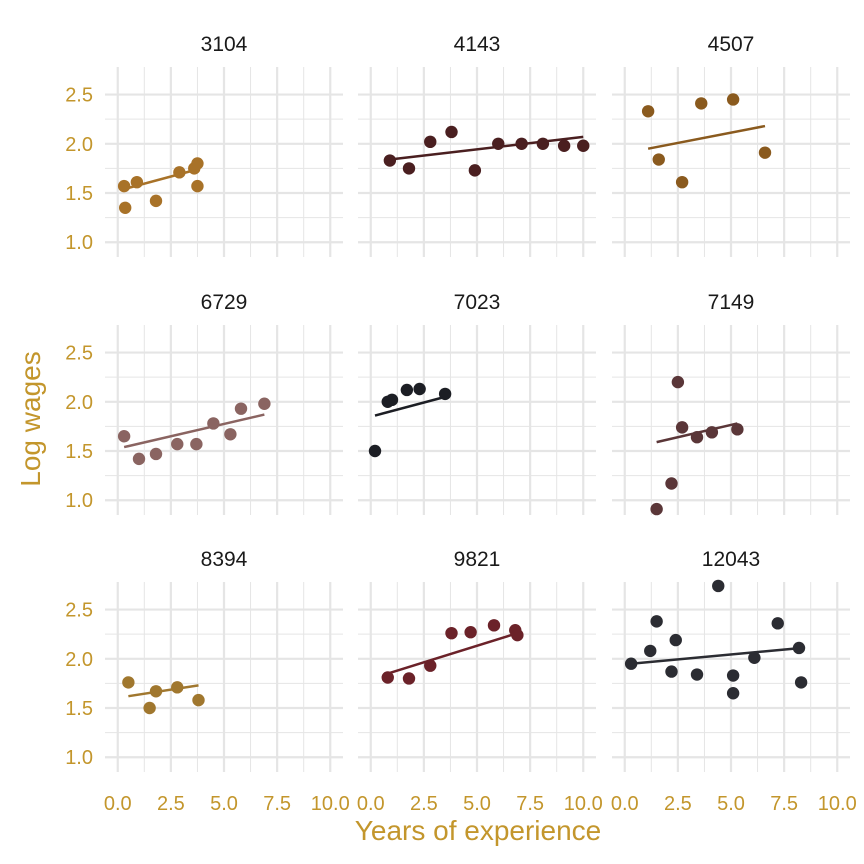  I want to click on panel-title: 12043, so click(731, 559).